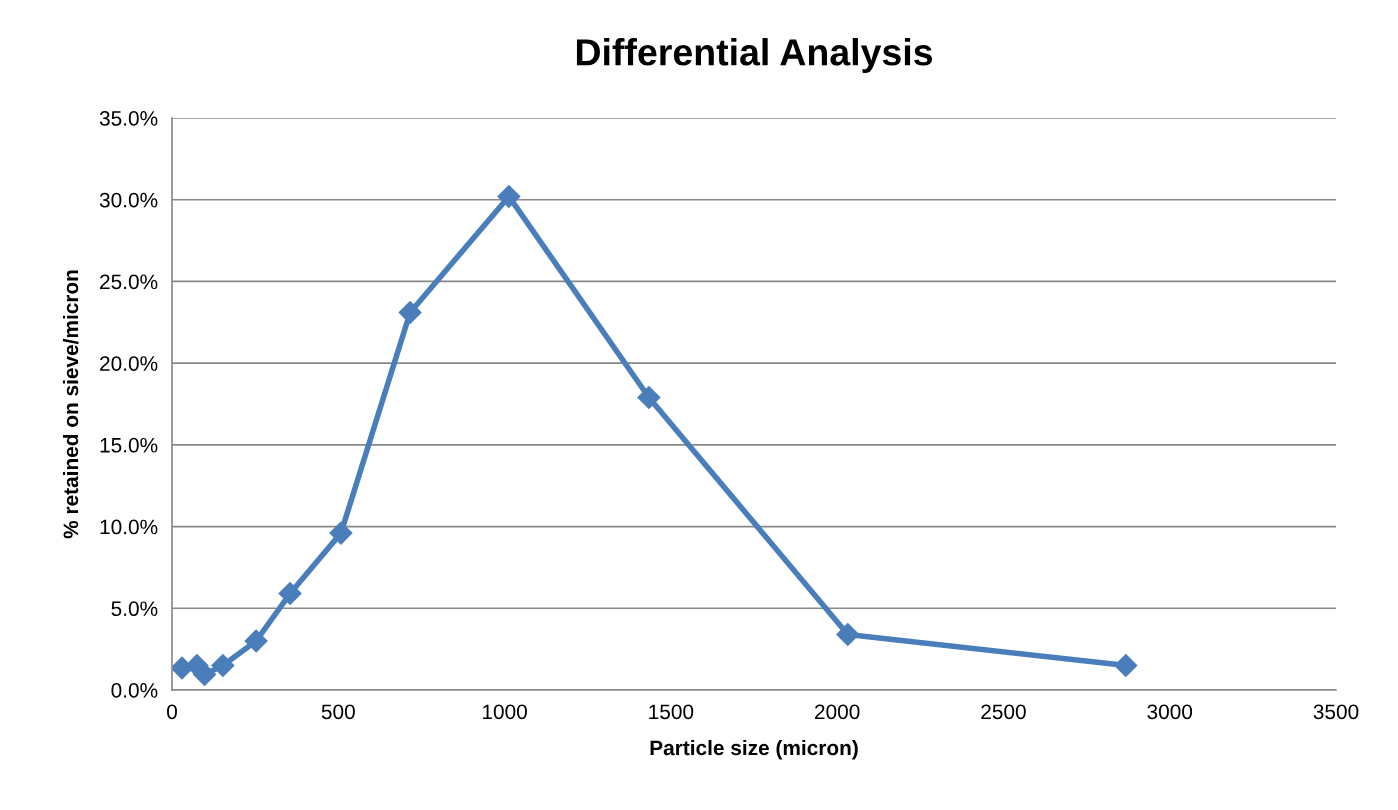  Describe the element at coordinates (837, 712) in the screenshot. I see `x-tick-label: 2000` at that location.